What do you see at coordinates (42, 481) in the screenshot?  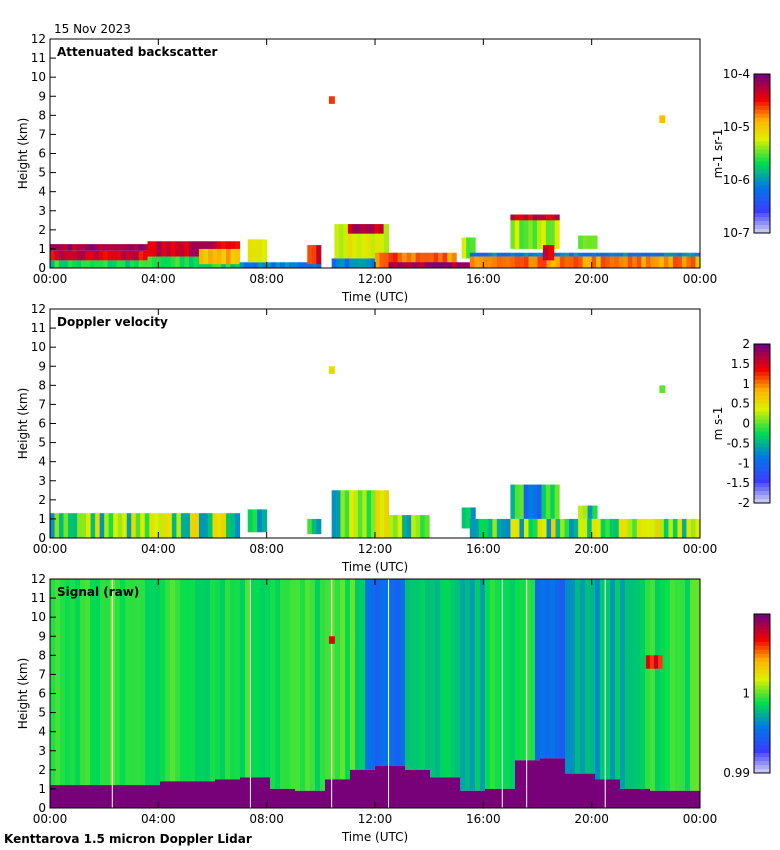 I see `y-tick-label: 3` at bounding box center [42, 481].